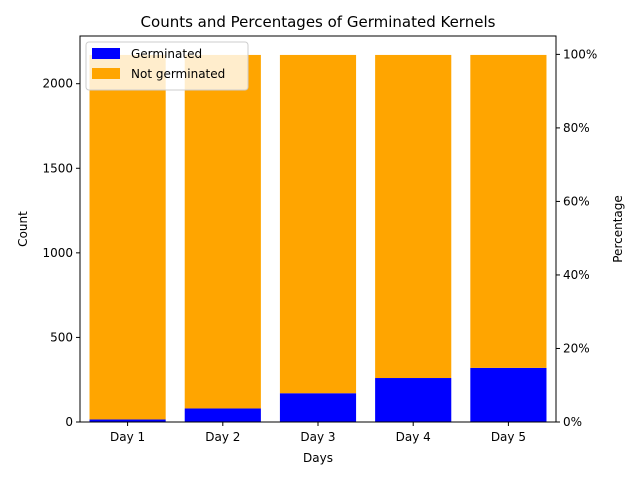 This screenshot has width=640, height=480. I want to click on y-axis-label: Count, so click(23, 229).